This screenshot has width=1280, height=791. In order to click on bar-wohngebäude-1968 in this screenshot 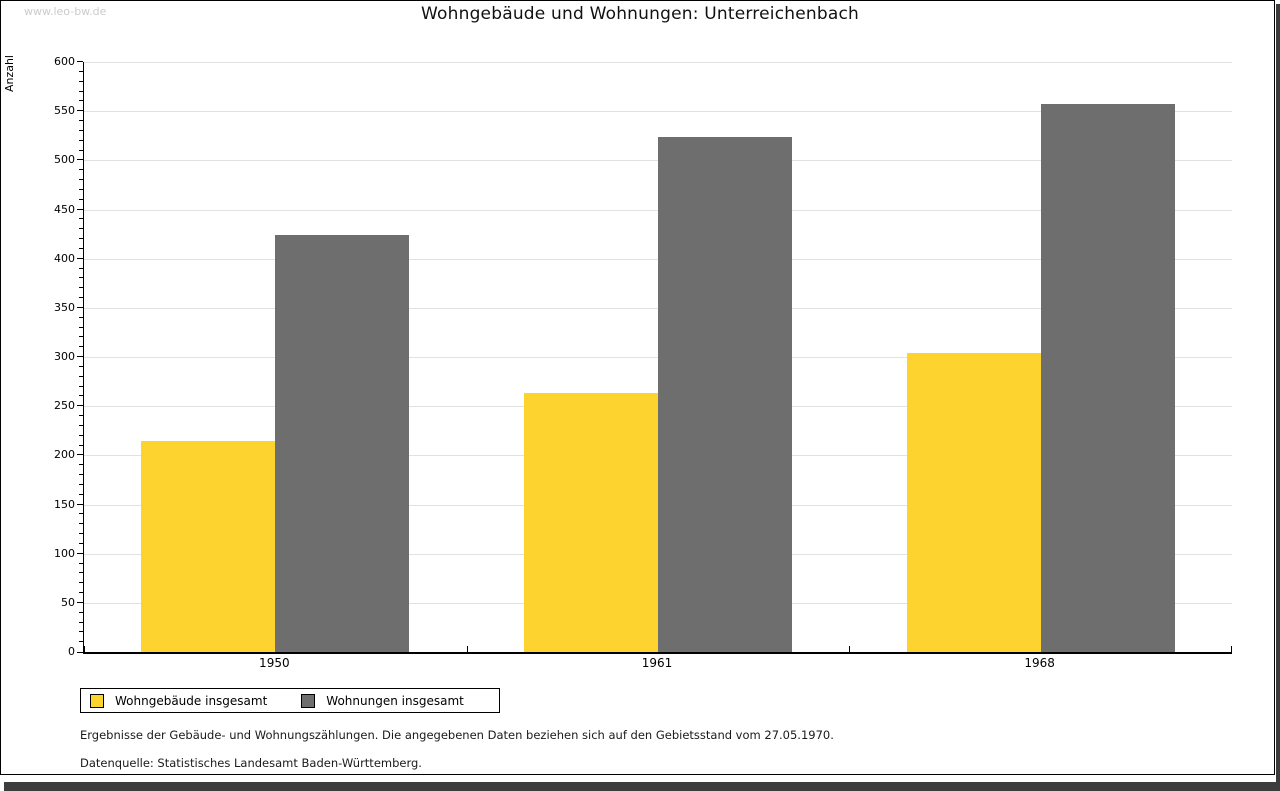, I will do `click(973, 502)`.